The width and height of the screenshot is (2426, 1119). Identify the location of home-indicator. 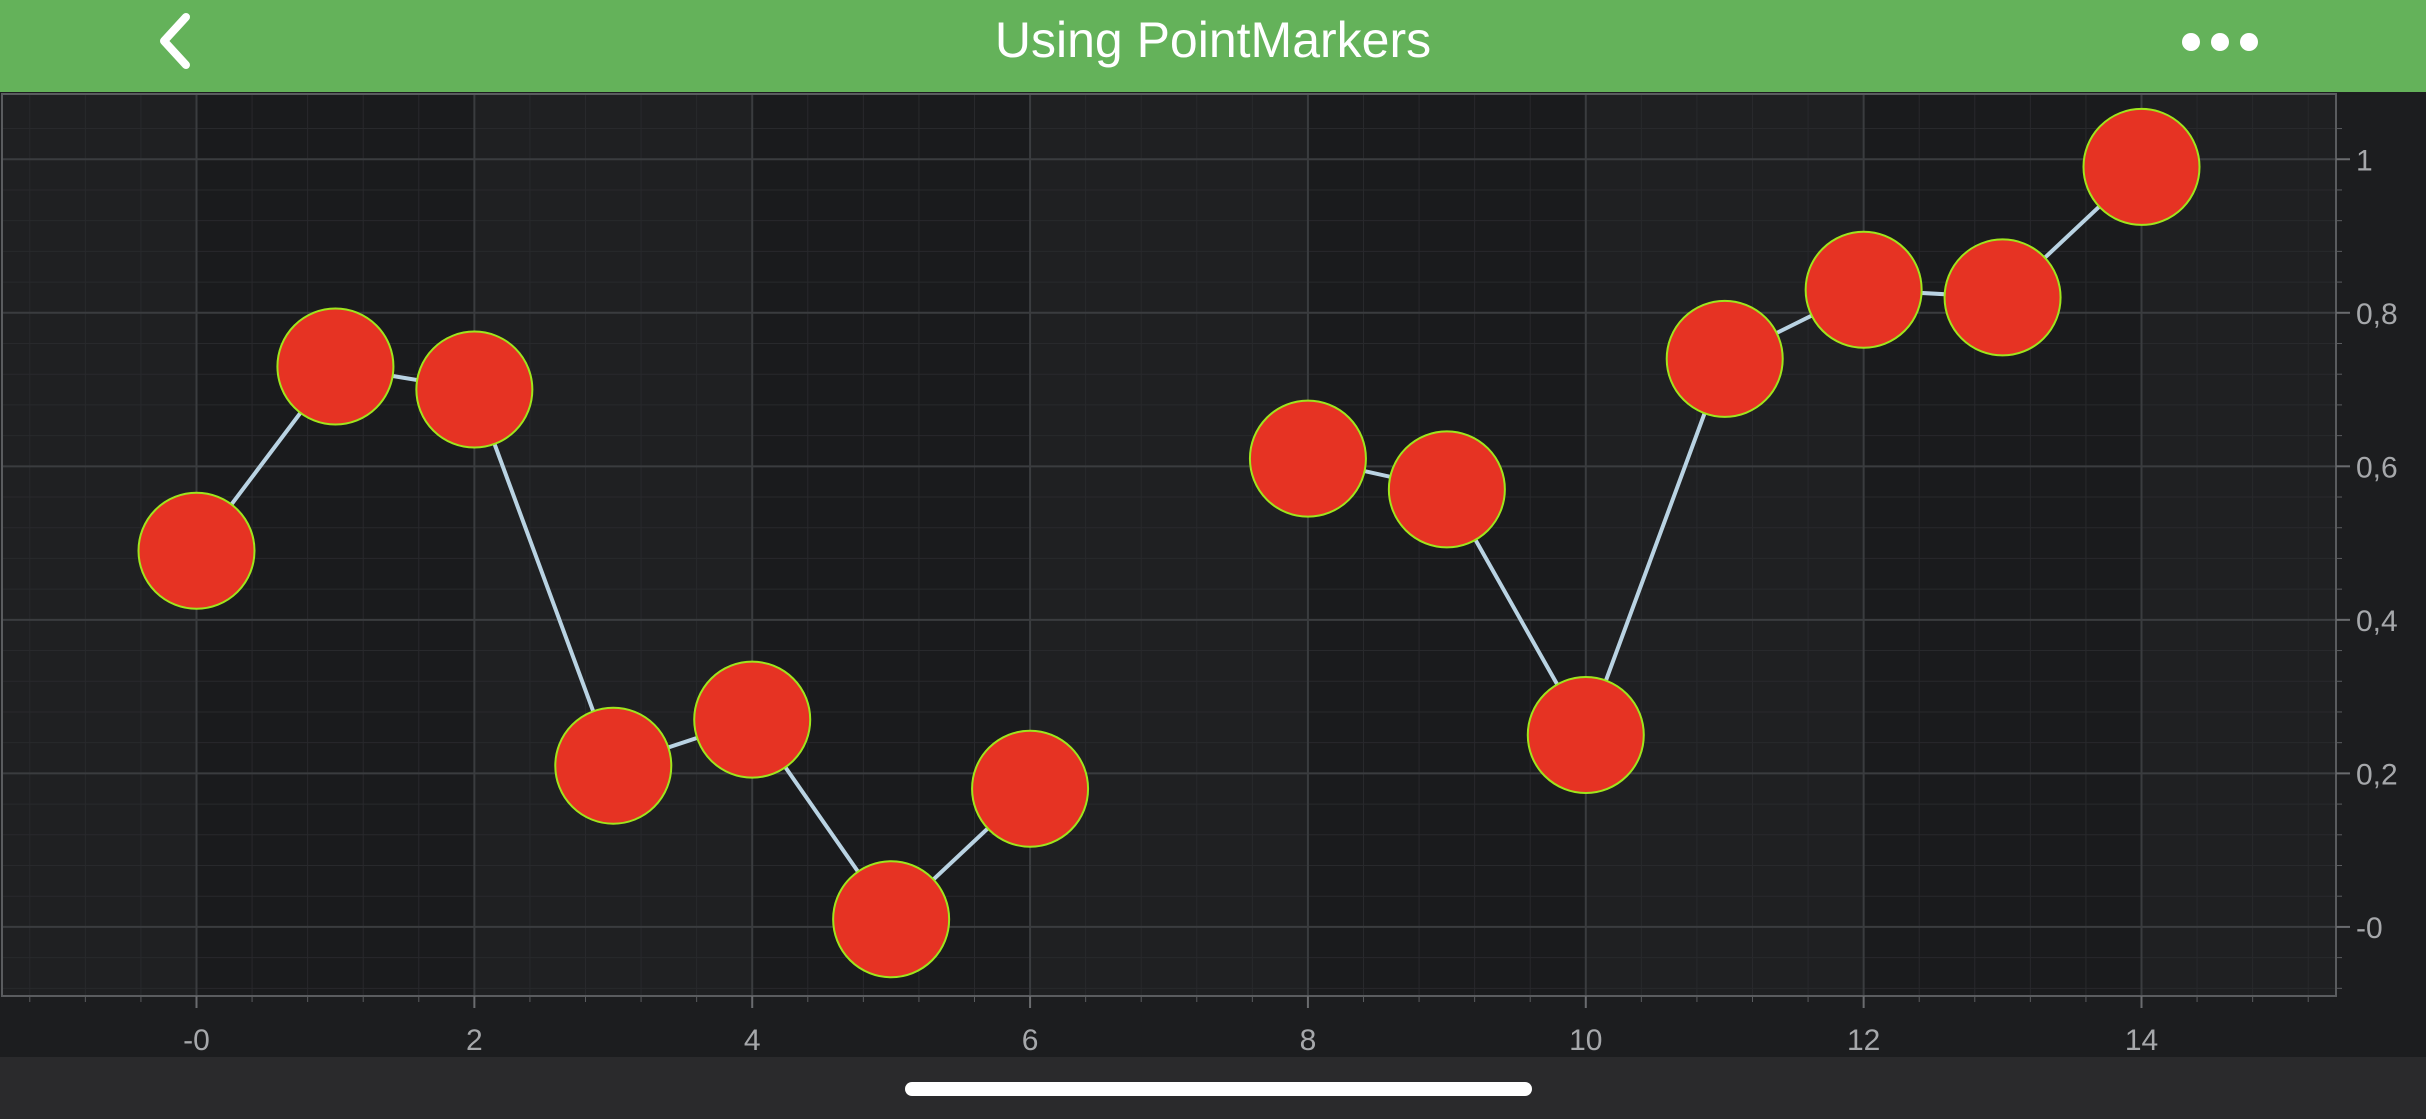
(1218, 1089).